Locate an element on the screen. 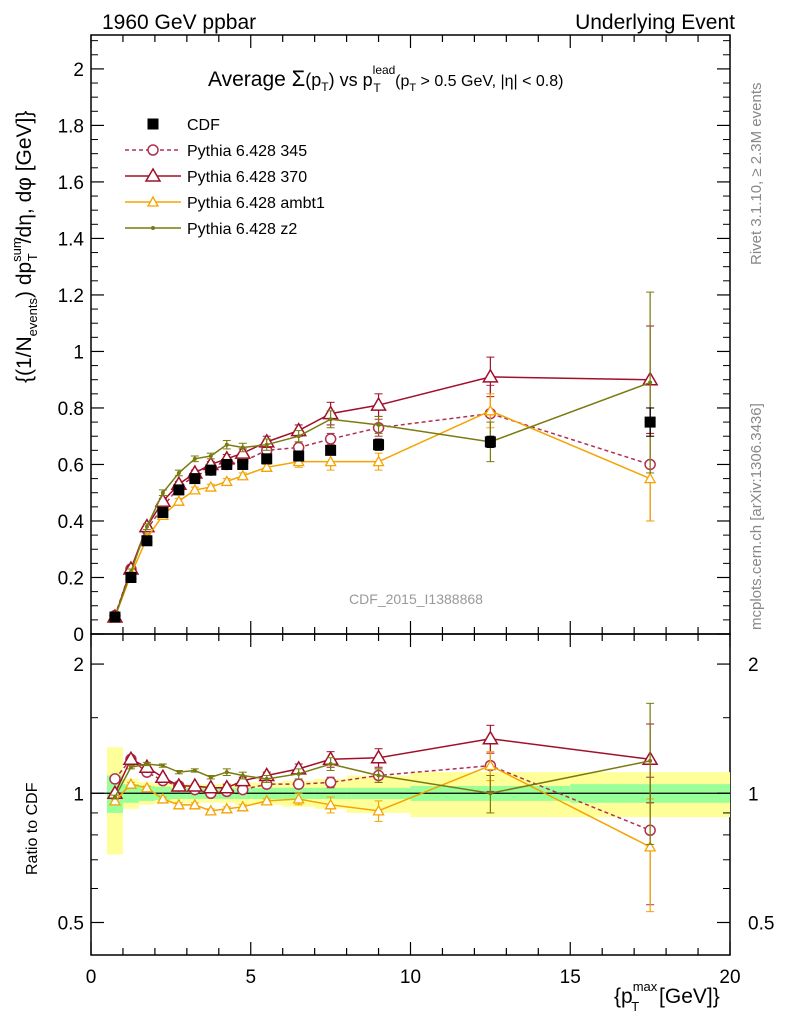  x-tick-label: 10 is located at coordinates (410, 977).